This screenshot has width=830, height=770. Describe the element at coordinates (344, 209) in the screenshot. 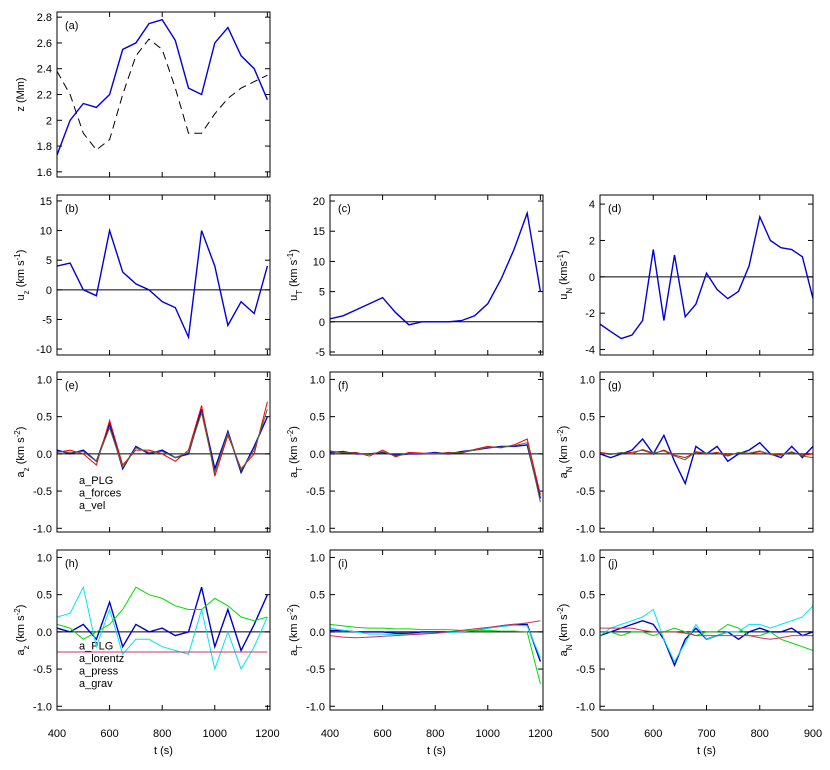

I see `panel-label: (c)` at that location.